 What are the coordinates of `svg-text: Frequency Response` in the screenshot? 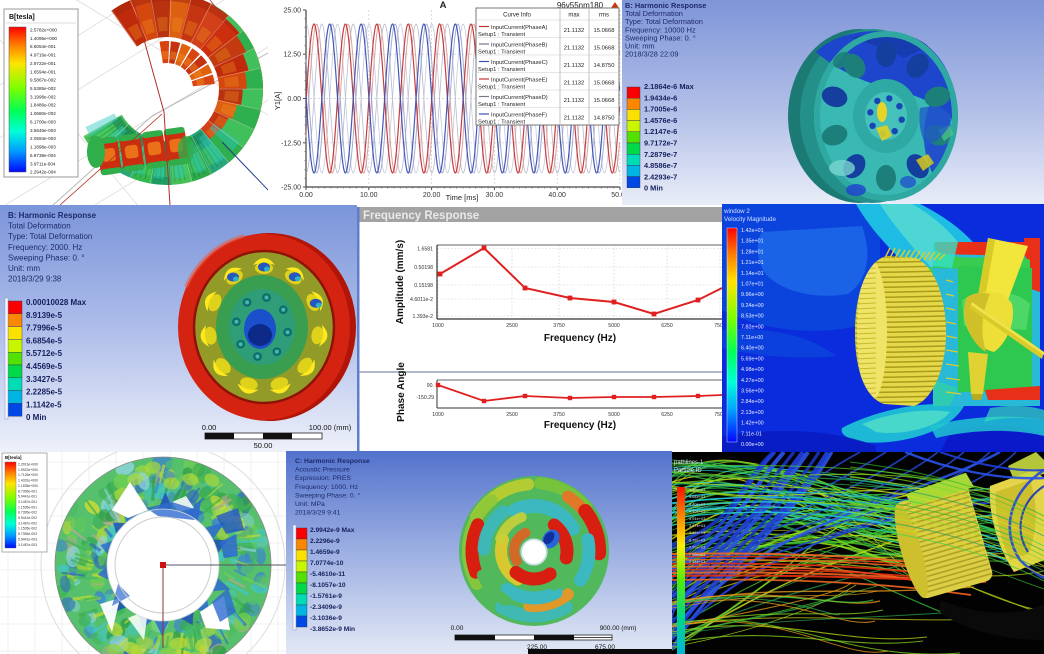 It's located at (421, 216).